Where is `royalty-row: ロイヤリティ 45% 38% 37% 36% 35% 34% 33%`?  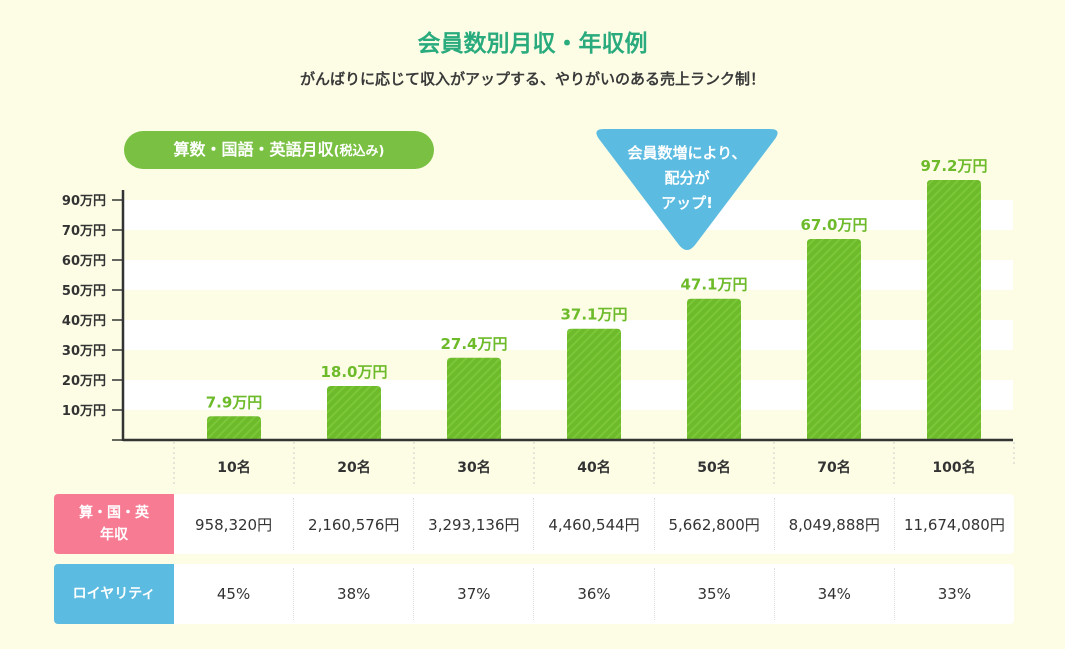
royalty-row: ロイヤリティ 45% 38% 37% 36% 35% 34% 33% is located at coordinates (534, 594).